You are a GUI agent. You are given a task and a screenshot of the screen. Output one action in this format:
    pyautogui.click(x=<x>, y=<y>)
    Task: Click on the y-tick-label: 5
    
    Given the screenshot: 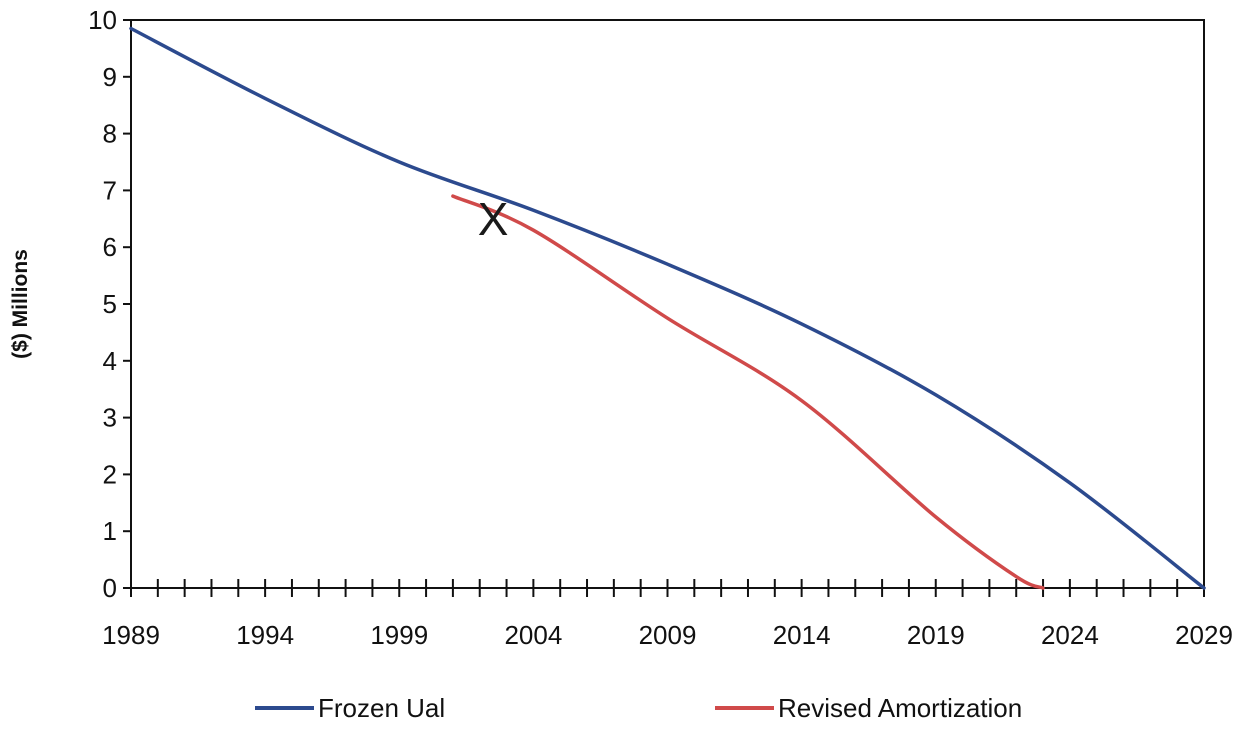 What is the action you would take?
    pyautogui.click(x=110, y=304)
    